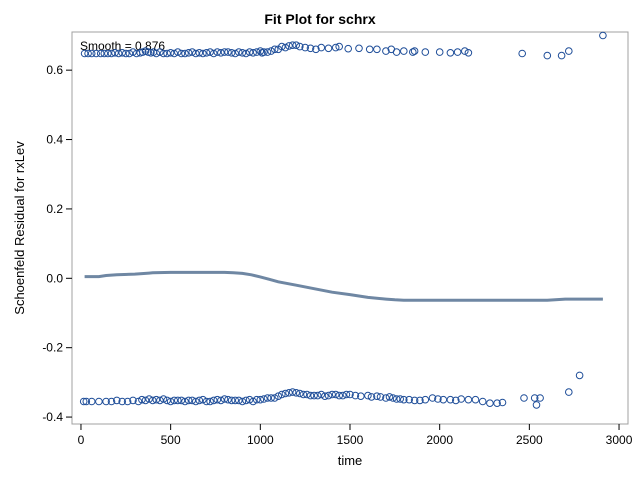 The image size is (640, 482). I want to click on y-tick-label: 0.2, so click(54, 209).